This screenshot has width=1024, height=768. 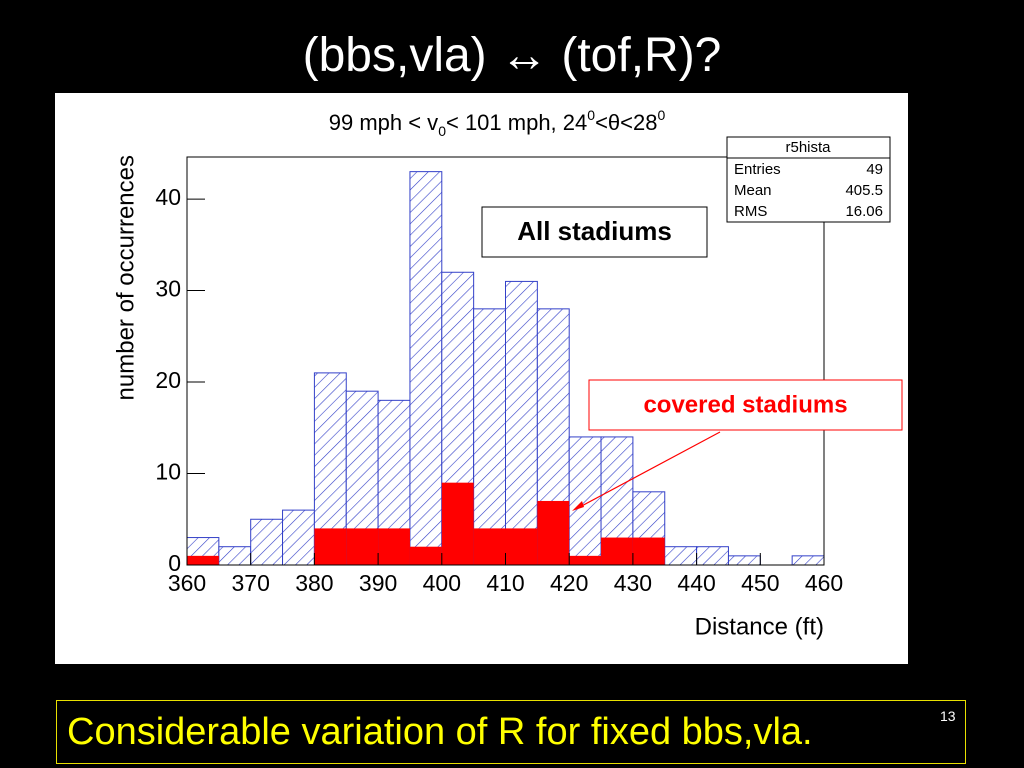 I want to click on x-tick-label: 450, so click(x=760, y=583).